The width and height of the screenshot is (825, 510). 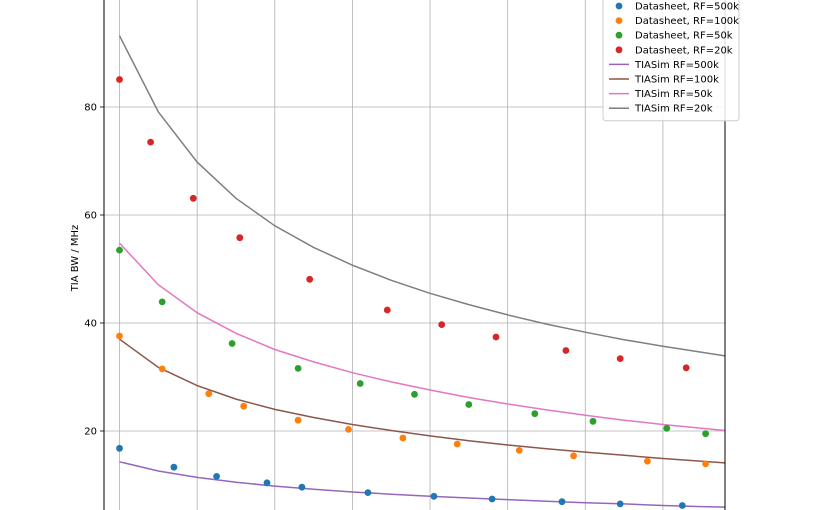 I want to click on y-tick-label-0: 20, so click(x=90, y=432).